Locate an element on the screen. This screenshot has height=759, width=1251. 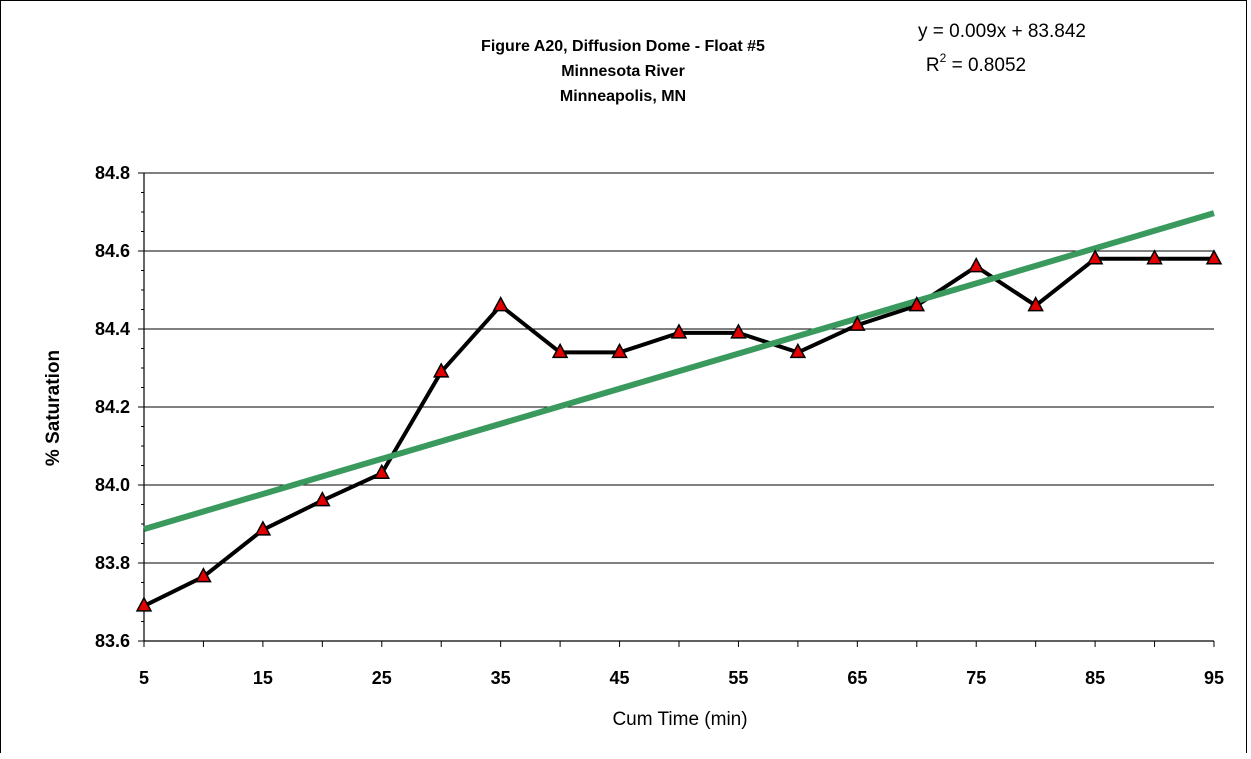
x-tick-label: 75 is located at coordinates (976, 678).